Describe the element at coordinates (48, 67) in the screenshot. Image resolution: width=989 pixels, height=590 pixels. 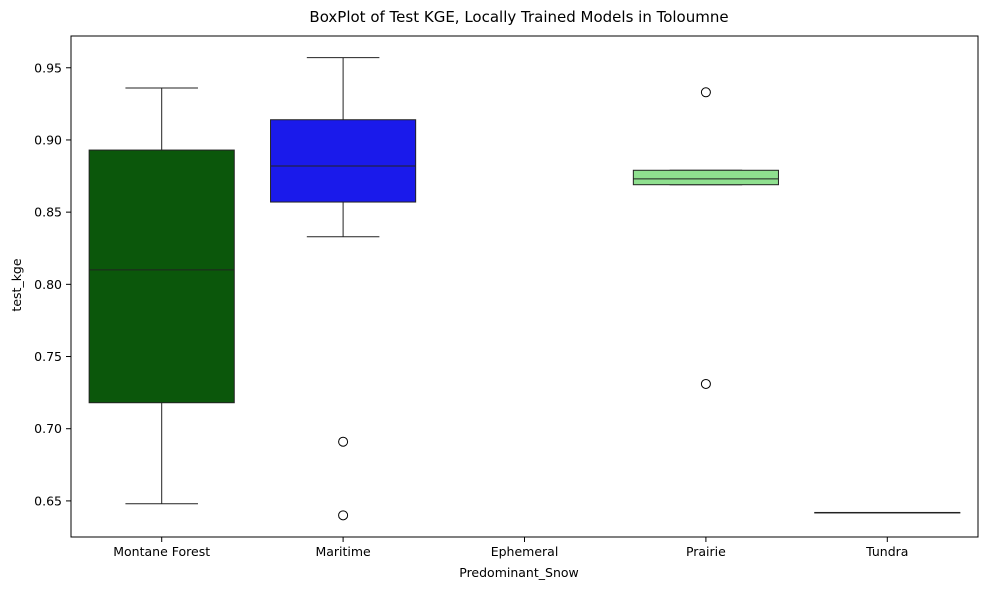
I see `y-tick-label: 0.95` at that location.